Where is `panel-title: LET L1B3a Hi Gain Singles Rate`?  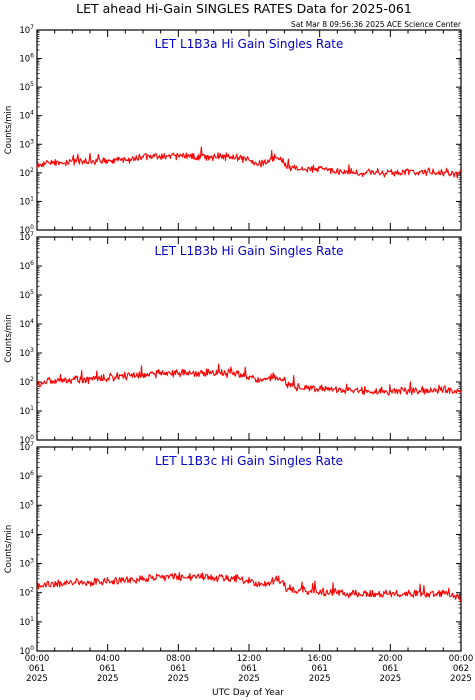 panel-title: LET L1B3a Hi Gain Singles Rate is located at coordinates (249, 44).